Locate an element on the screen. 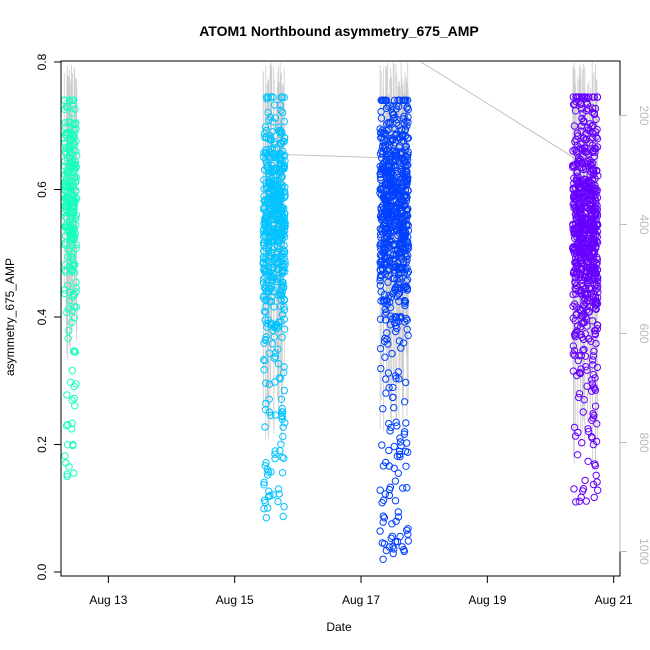 The height and width of the screenshot is (650, 650). x-tick-label: Aug 17 is located at coordinates (361, 600).